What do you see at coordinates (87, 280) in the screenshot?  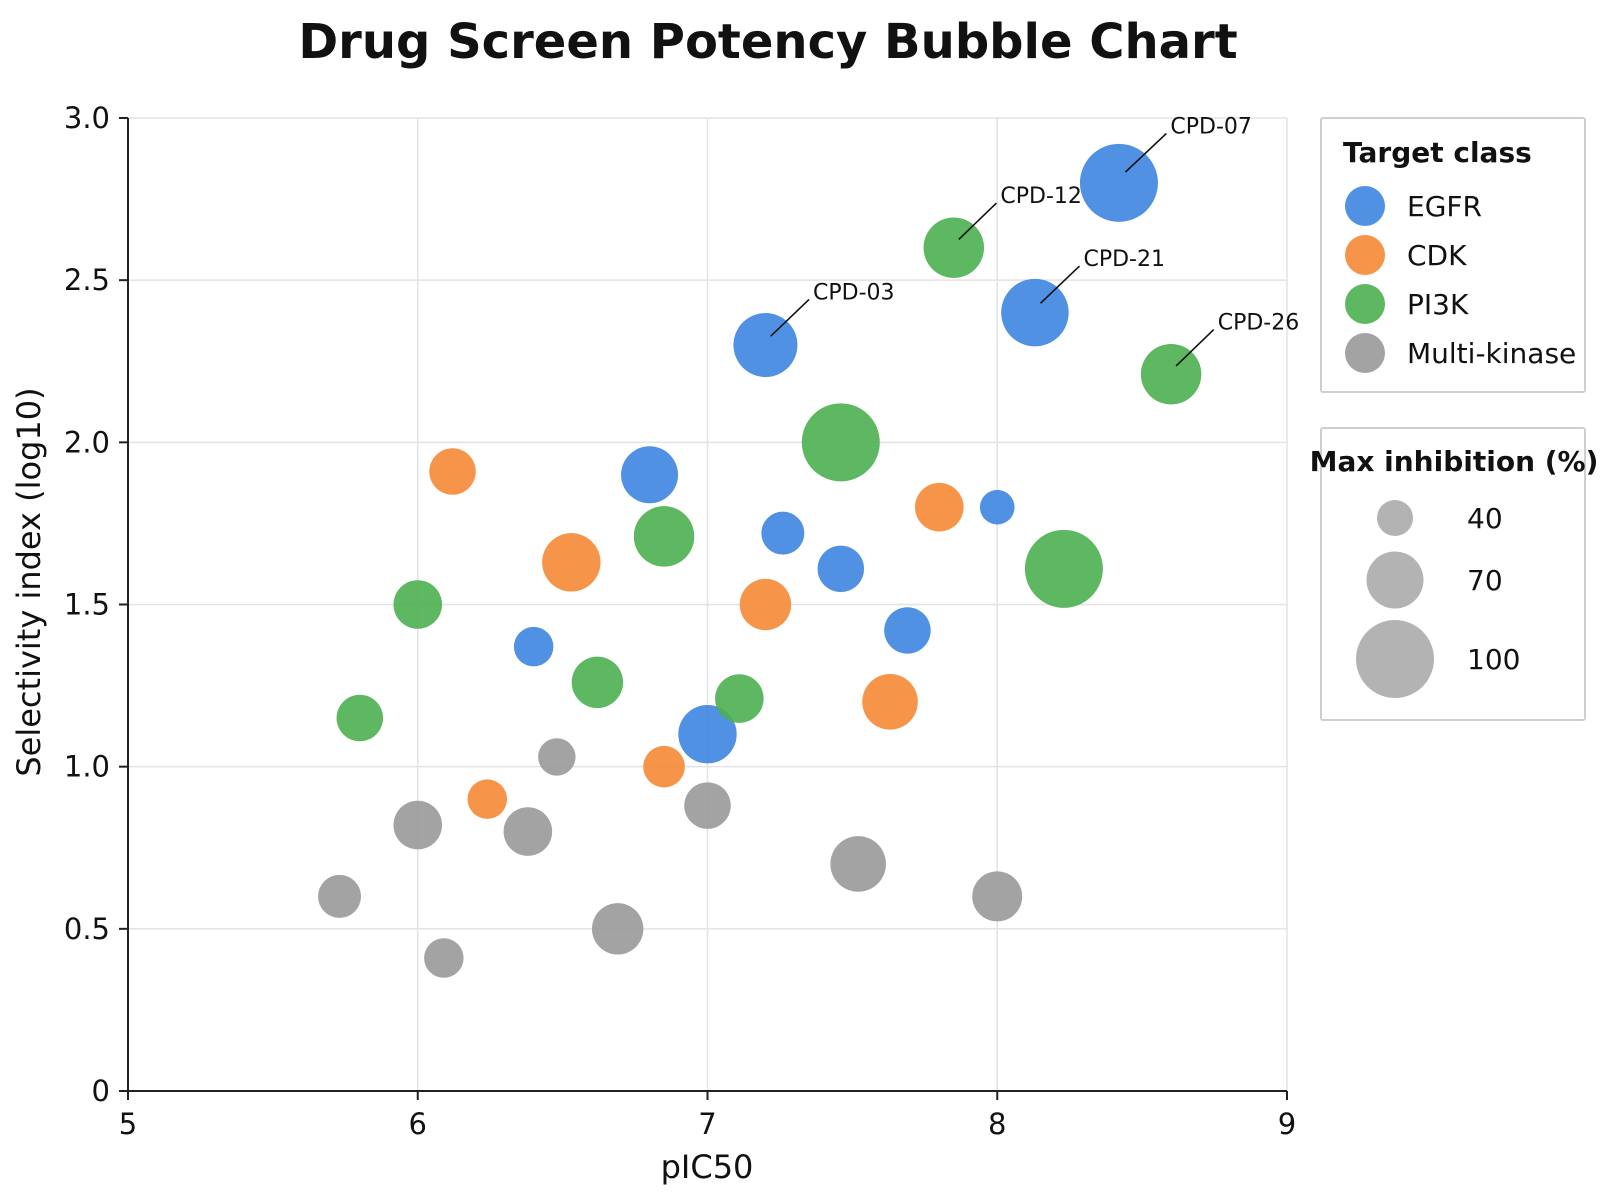 I see `y-tick-label: 2.5` at bounding box center [87, 280].